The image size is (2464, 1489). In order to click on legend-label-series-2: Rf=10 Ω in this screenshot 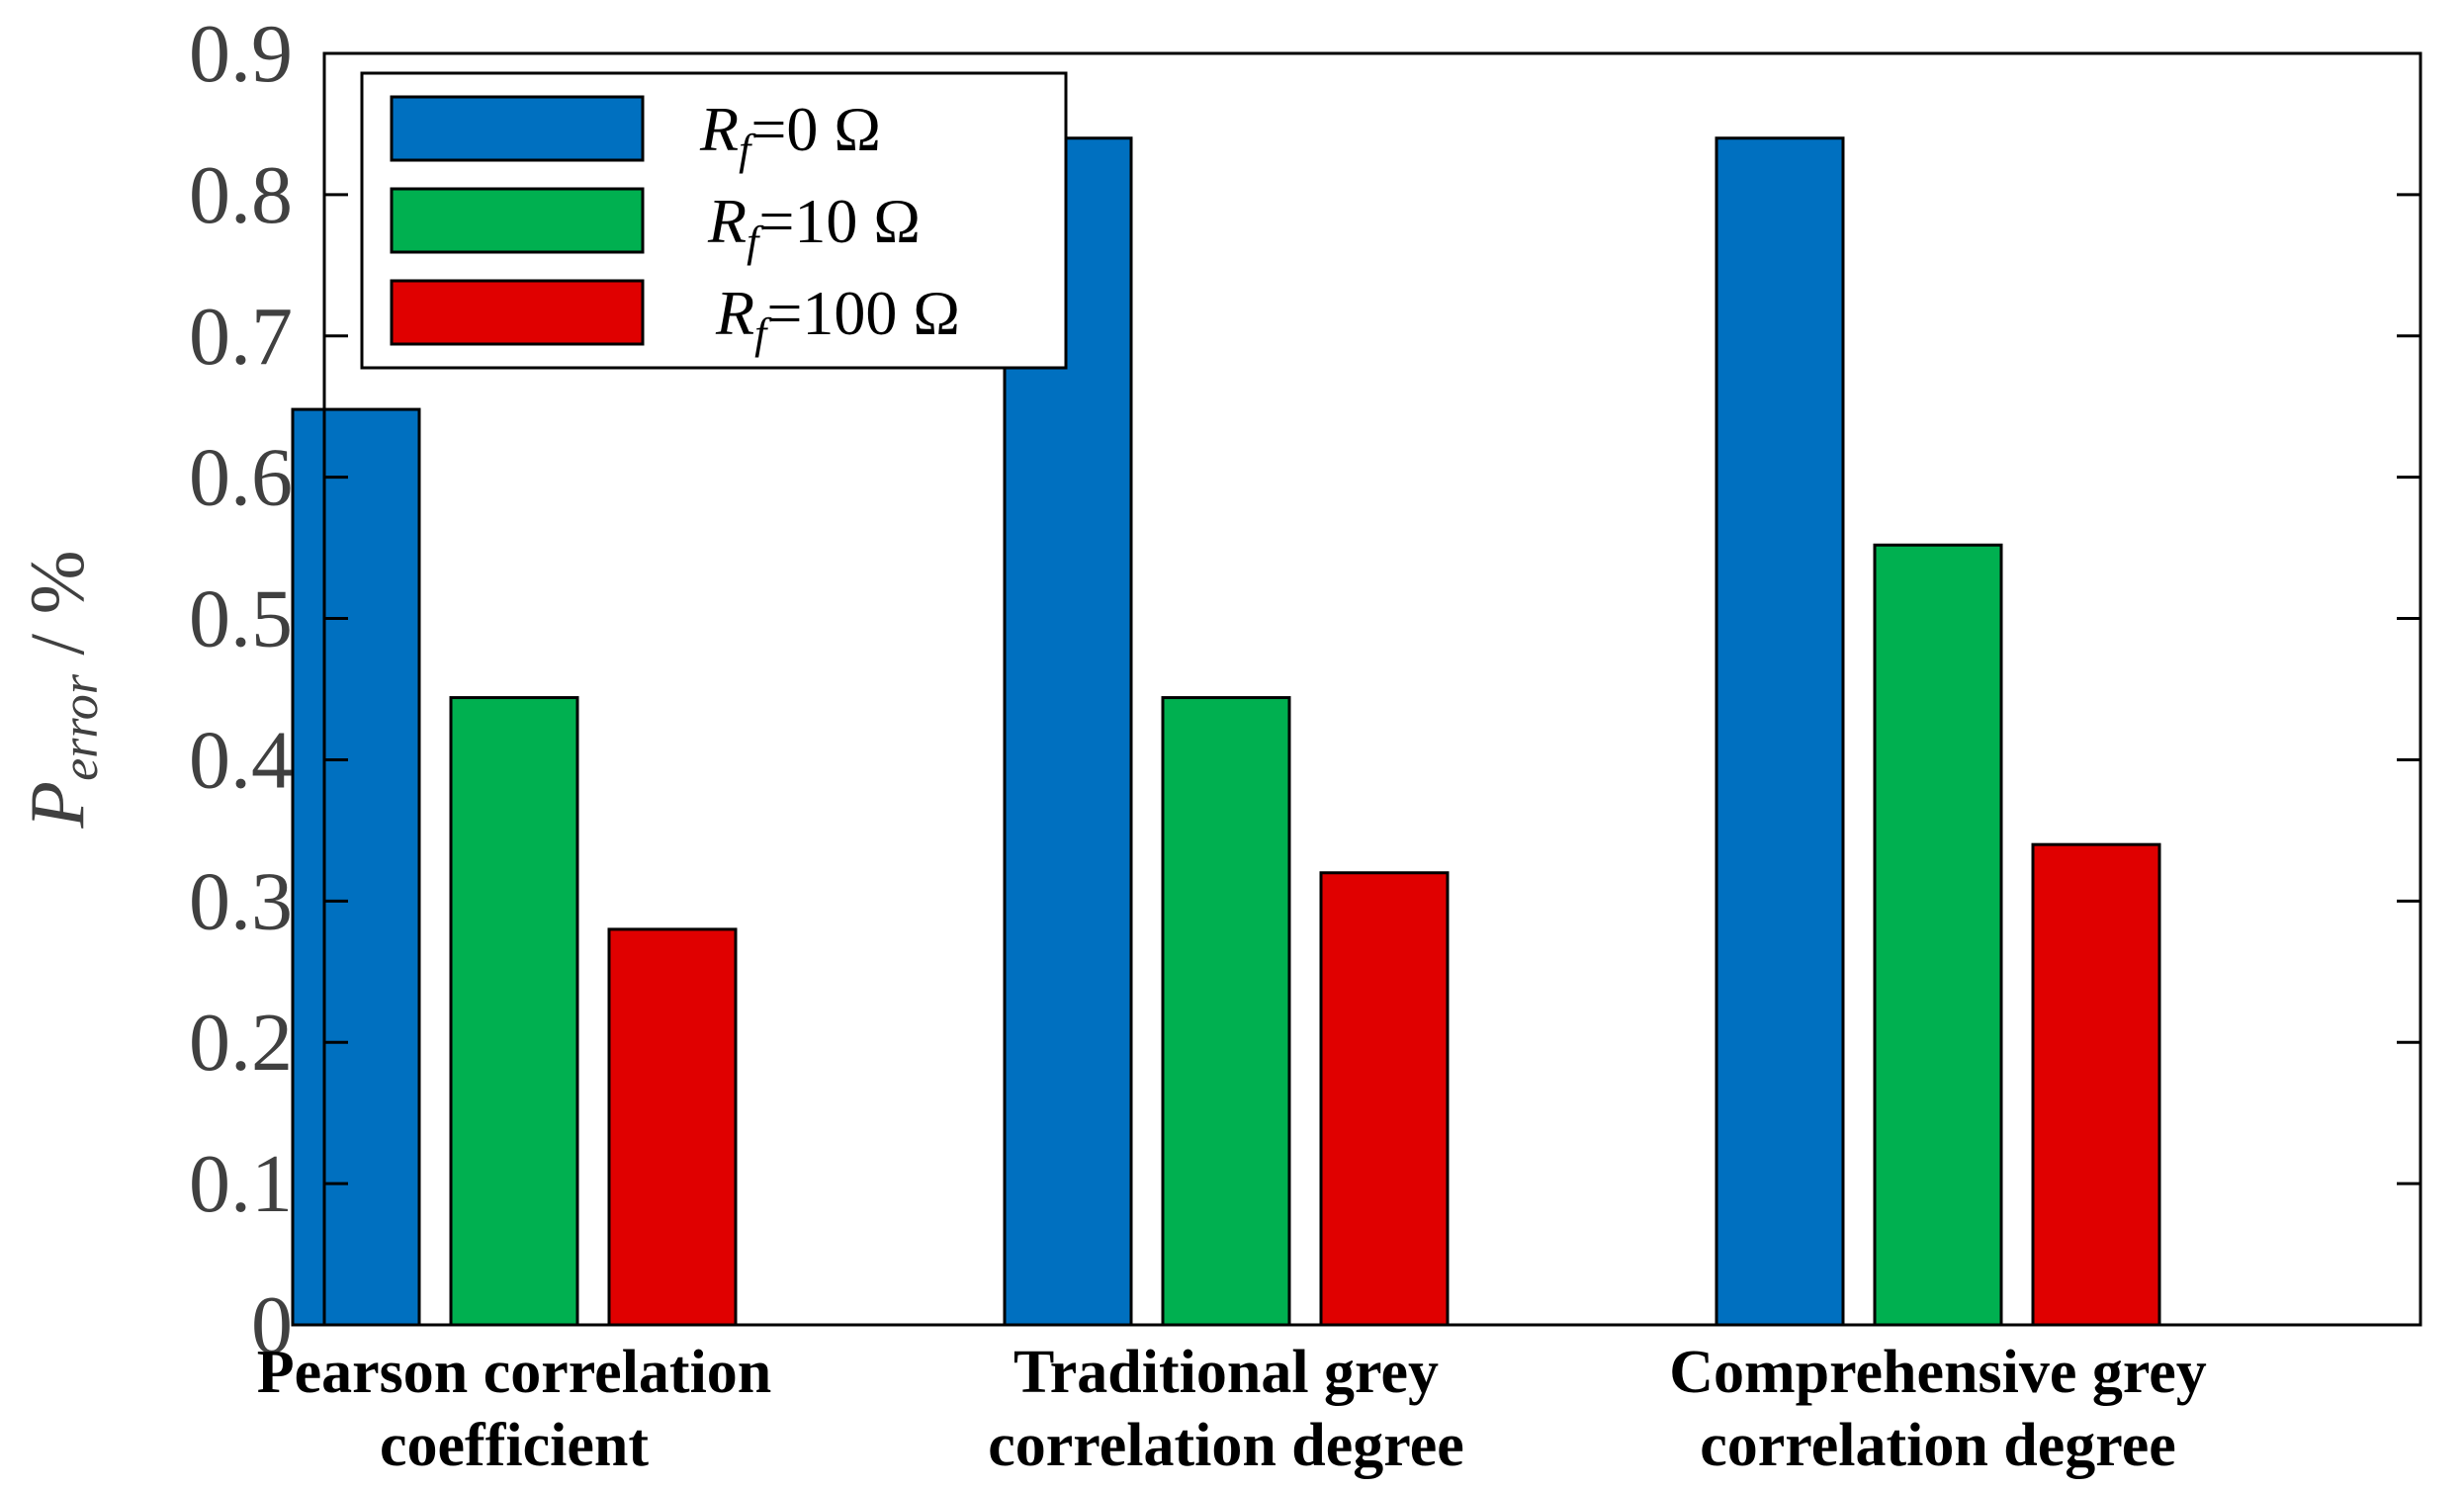, I will do `click(814, 226)`.